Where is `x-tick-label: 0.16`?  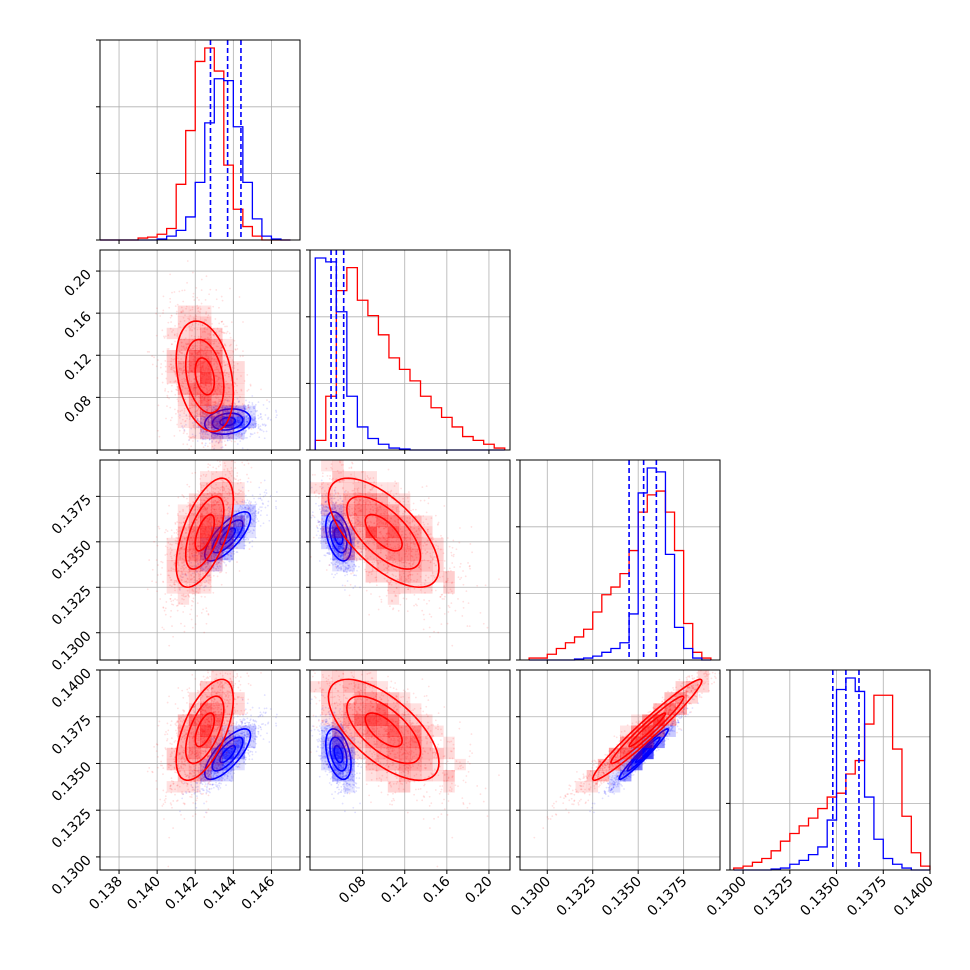 x-tick-label: 0.16 is located at coordinates (436, 889).